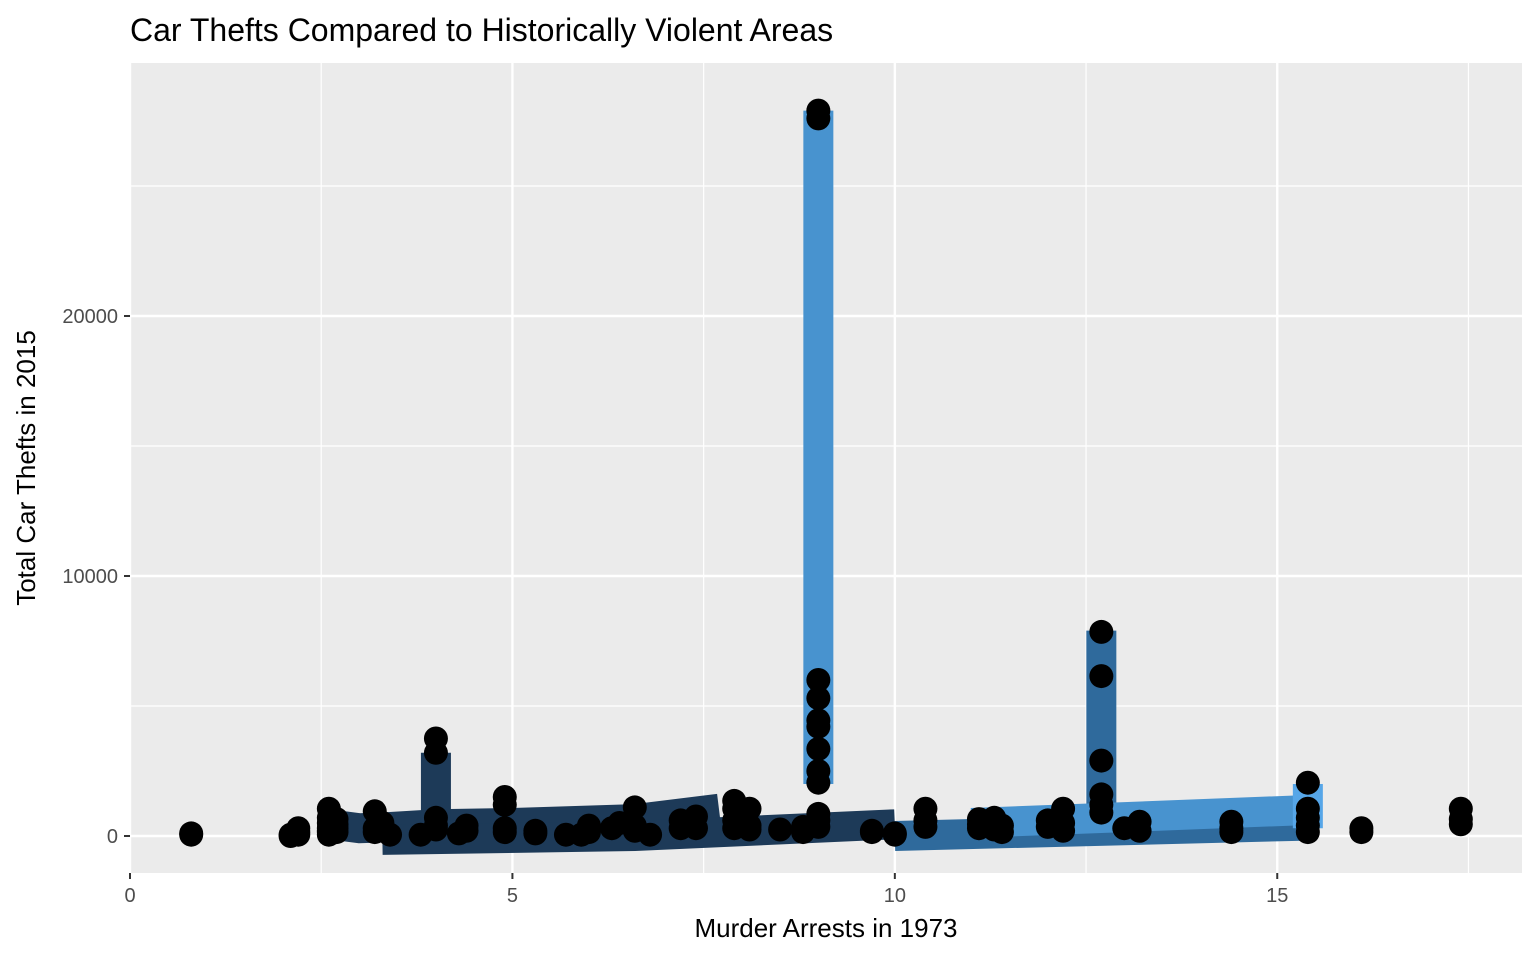  I want to click on y-tick-label: 20000, so click(90, 317).